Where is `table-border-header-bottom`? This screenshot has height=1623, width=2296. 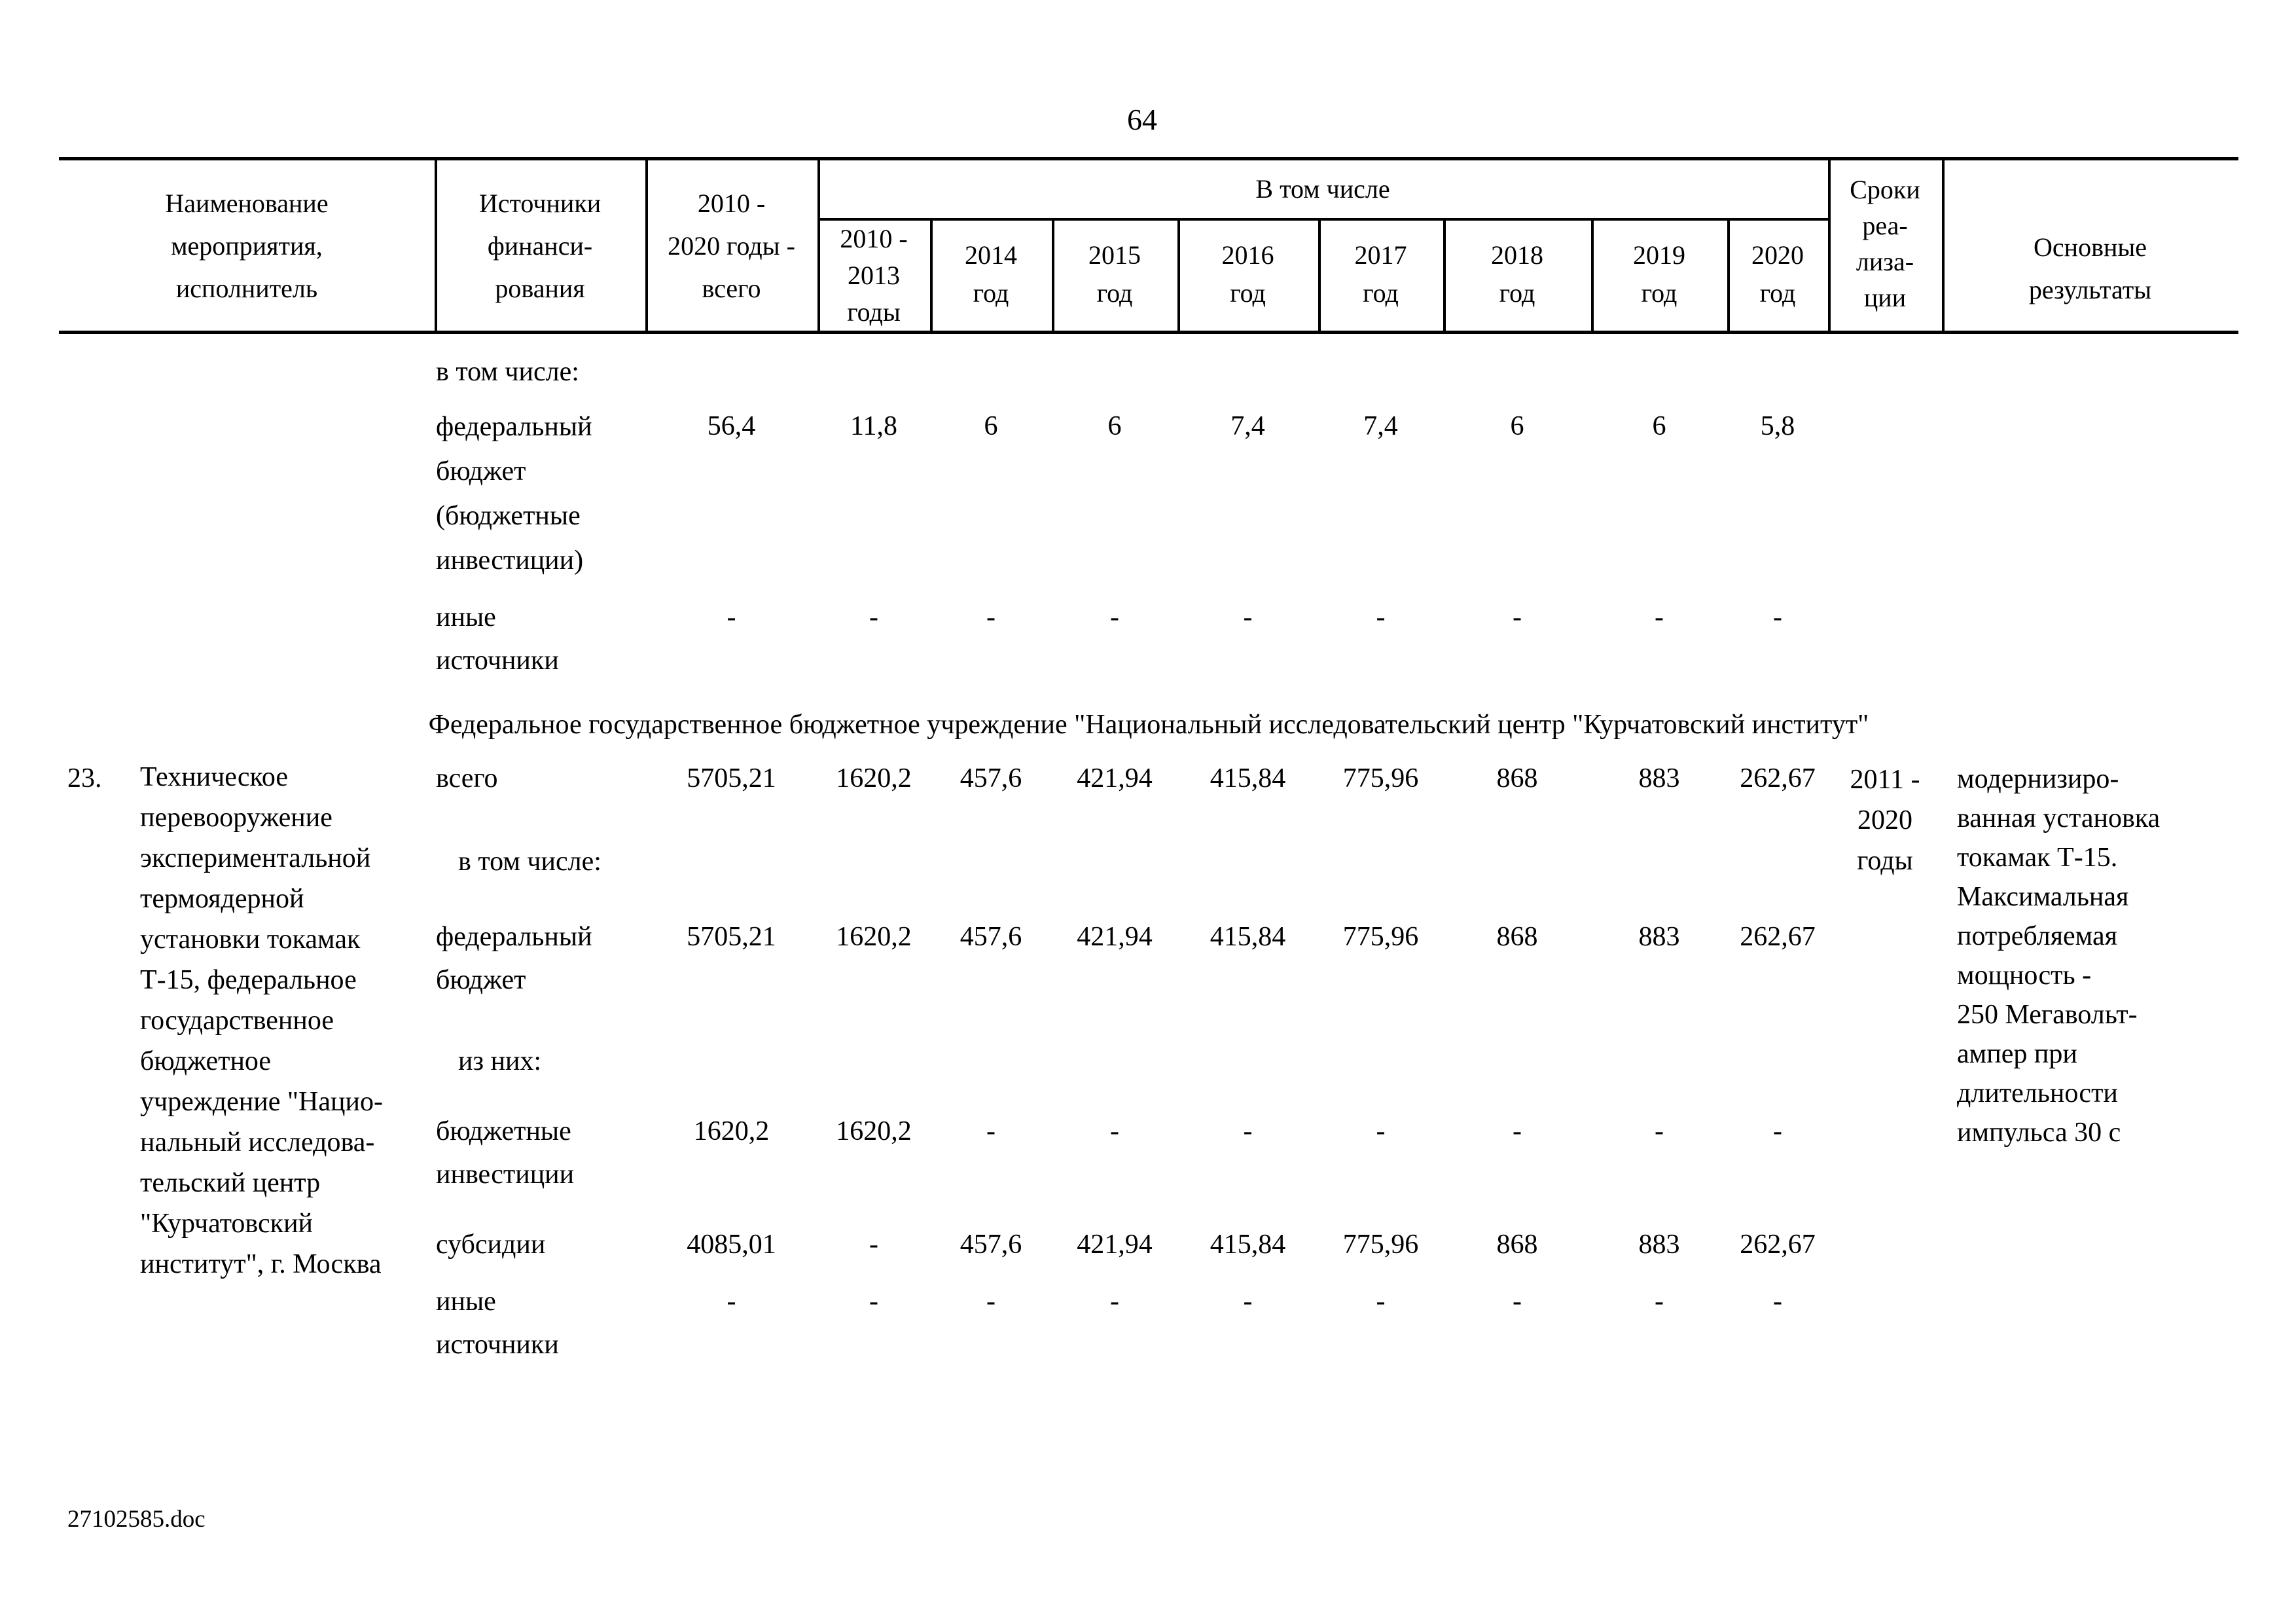
table-border-header-bottom is located at coordinates (1148, 332).